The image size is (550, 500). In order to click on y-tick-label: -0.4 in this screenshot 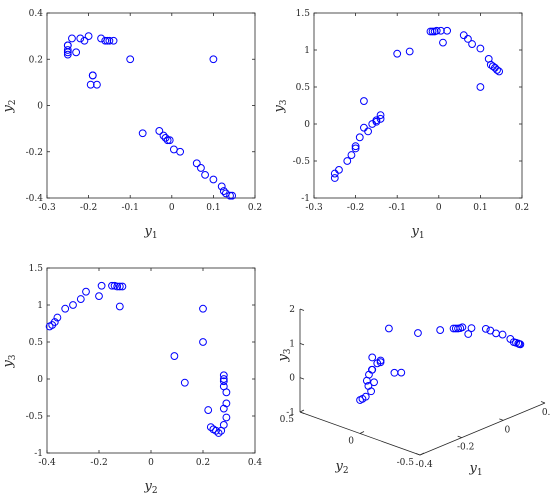, I will do `click(35, 199)`.